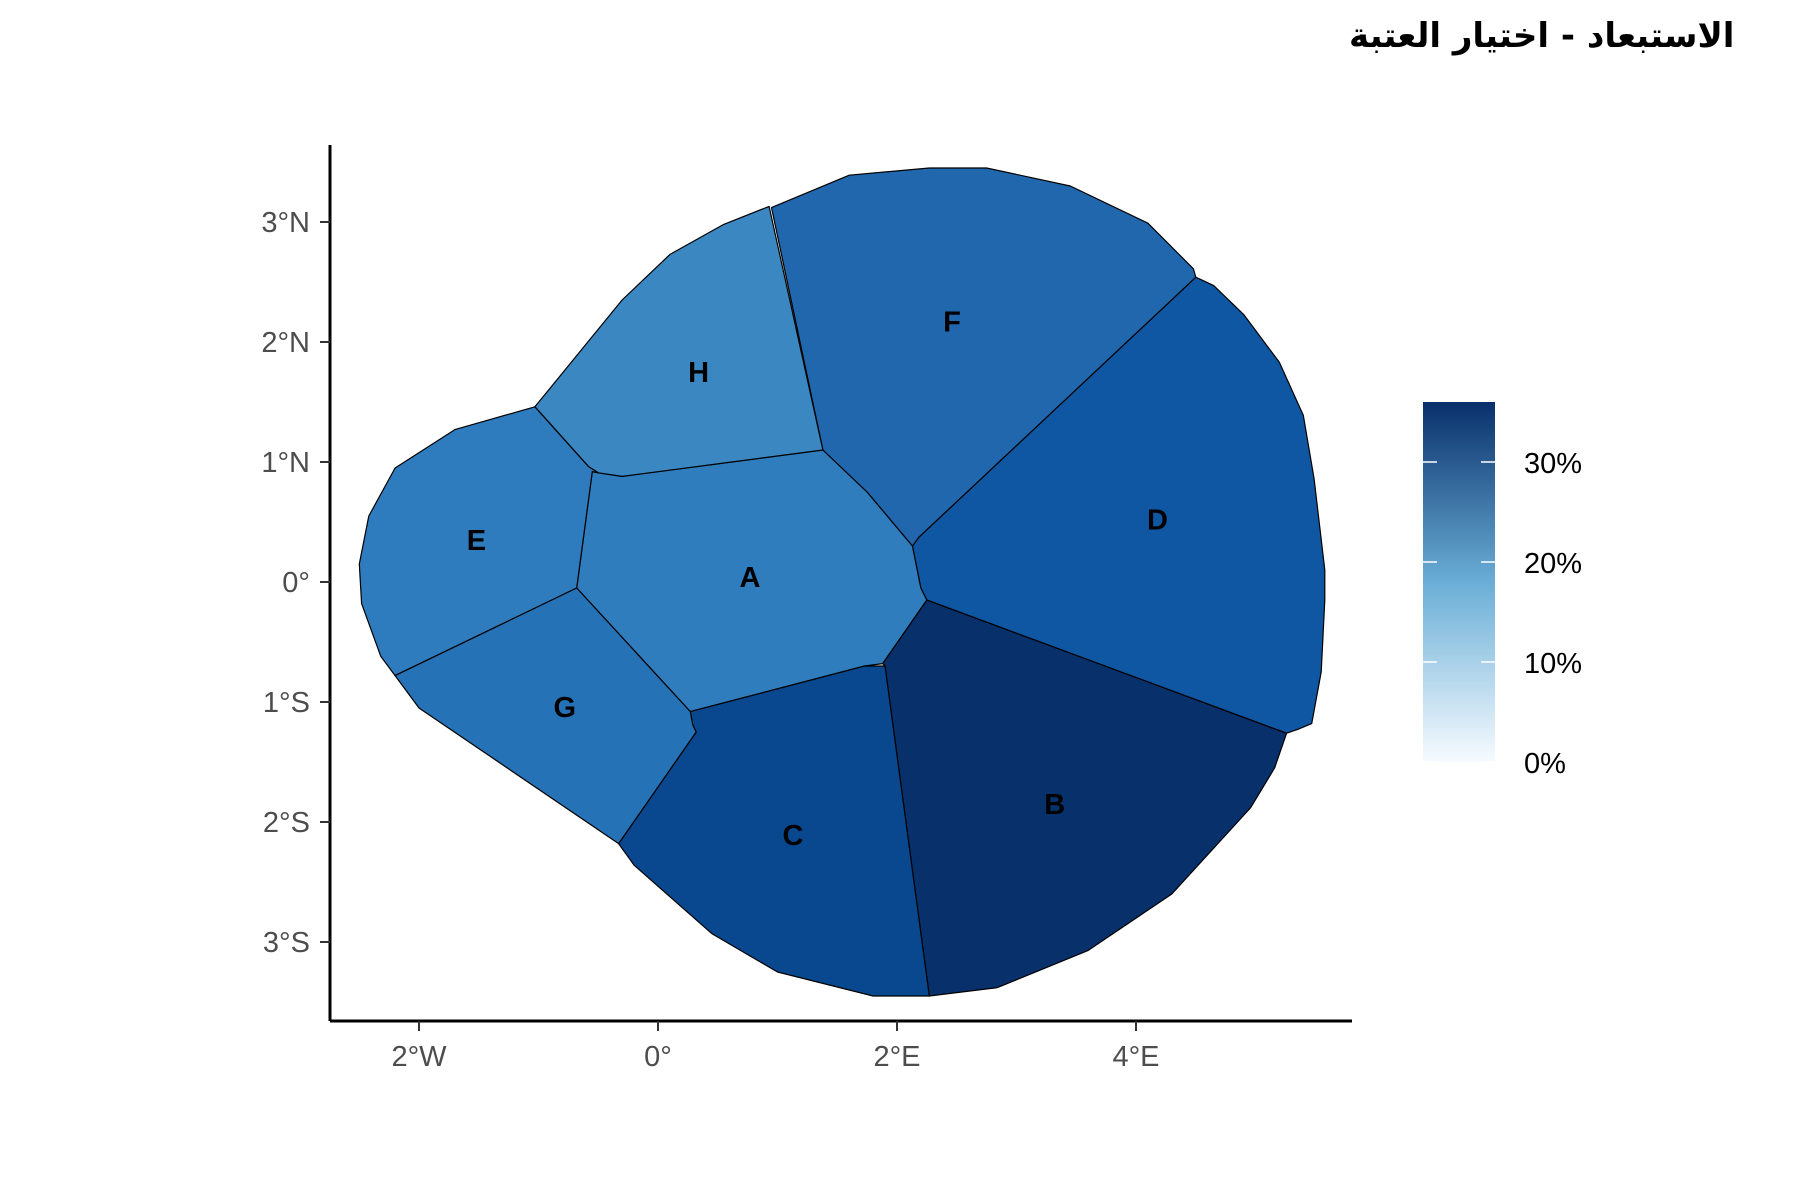 The height and width of the screenshot is (1200, 1800). I want to click on x-axis-ticks: 2°W 0° 2°E 4°E, so click(775, 1047).